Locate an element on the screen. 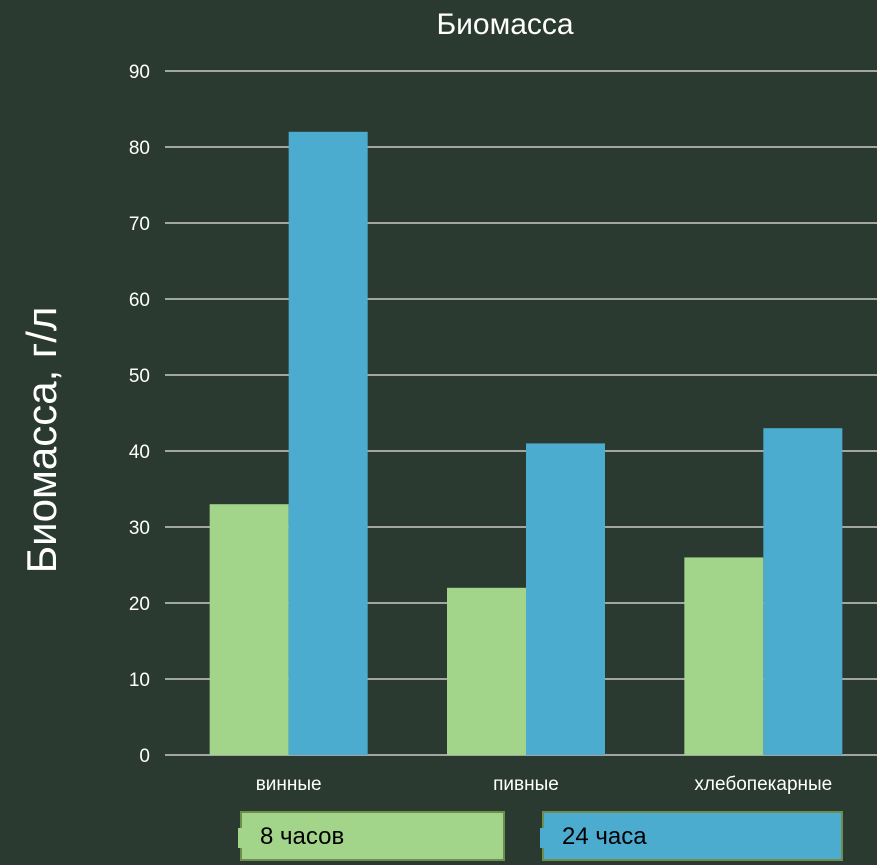 This screenshot has height=865, width=877. x-tick-label: хлебопекарные is located at coordinates (763, 784).